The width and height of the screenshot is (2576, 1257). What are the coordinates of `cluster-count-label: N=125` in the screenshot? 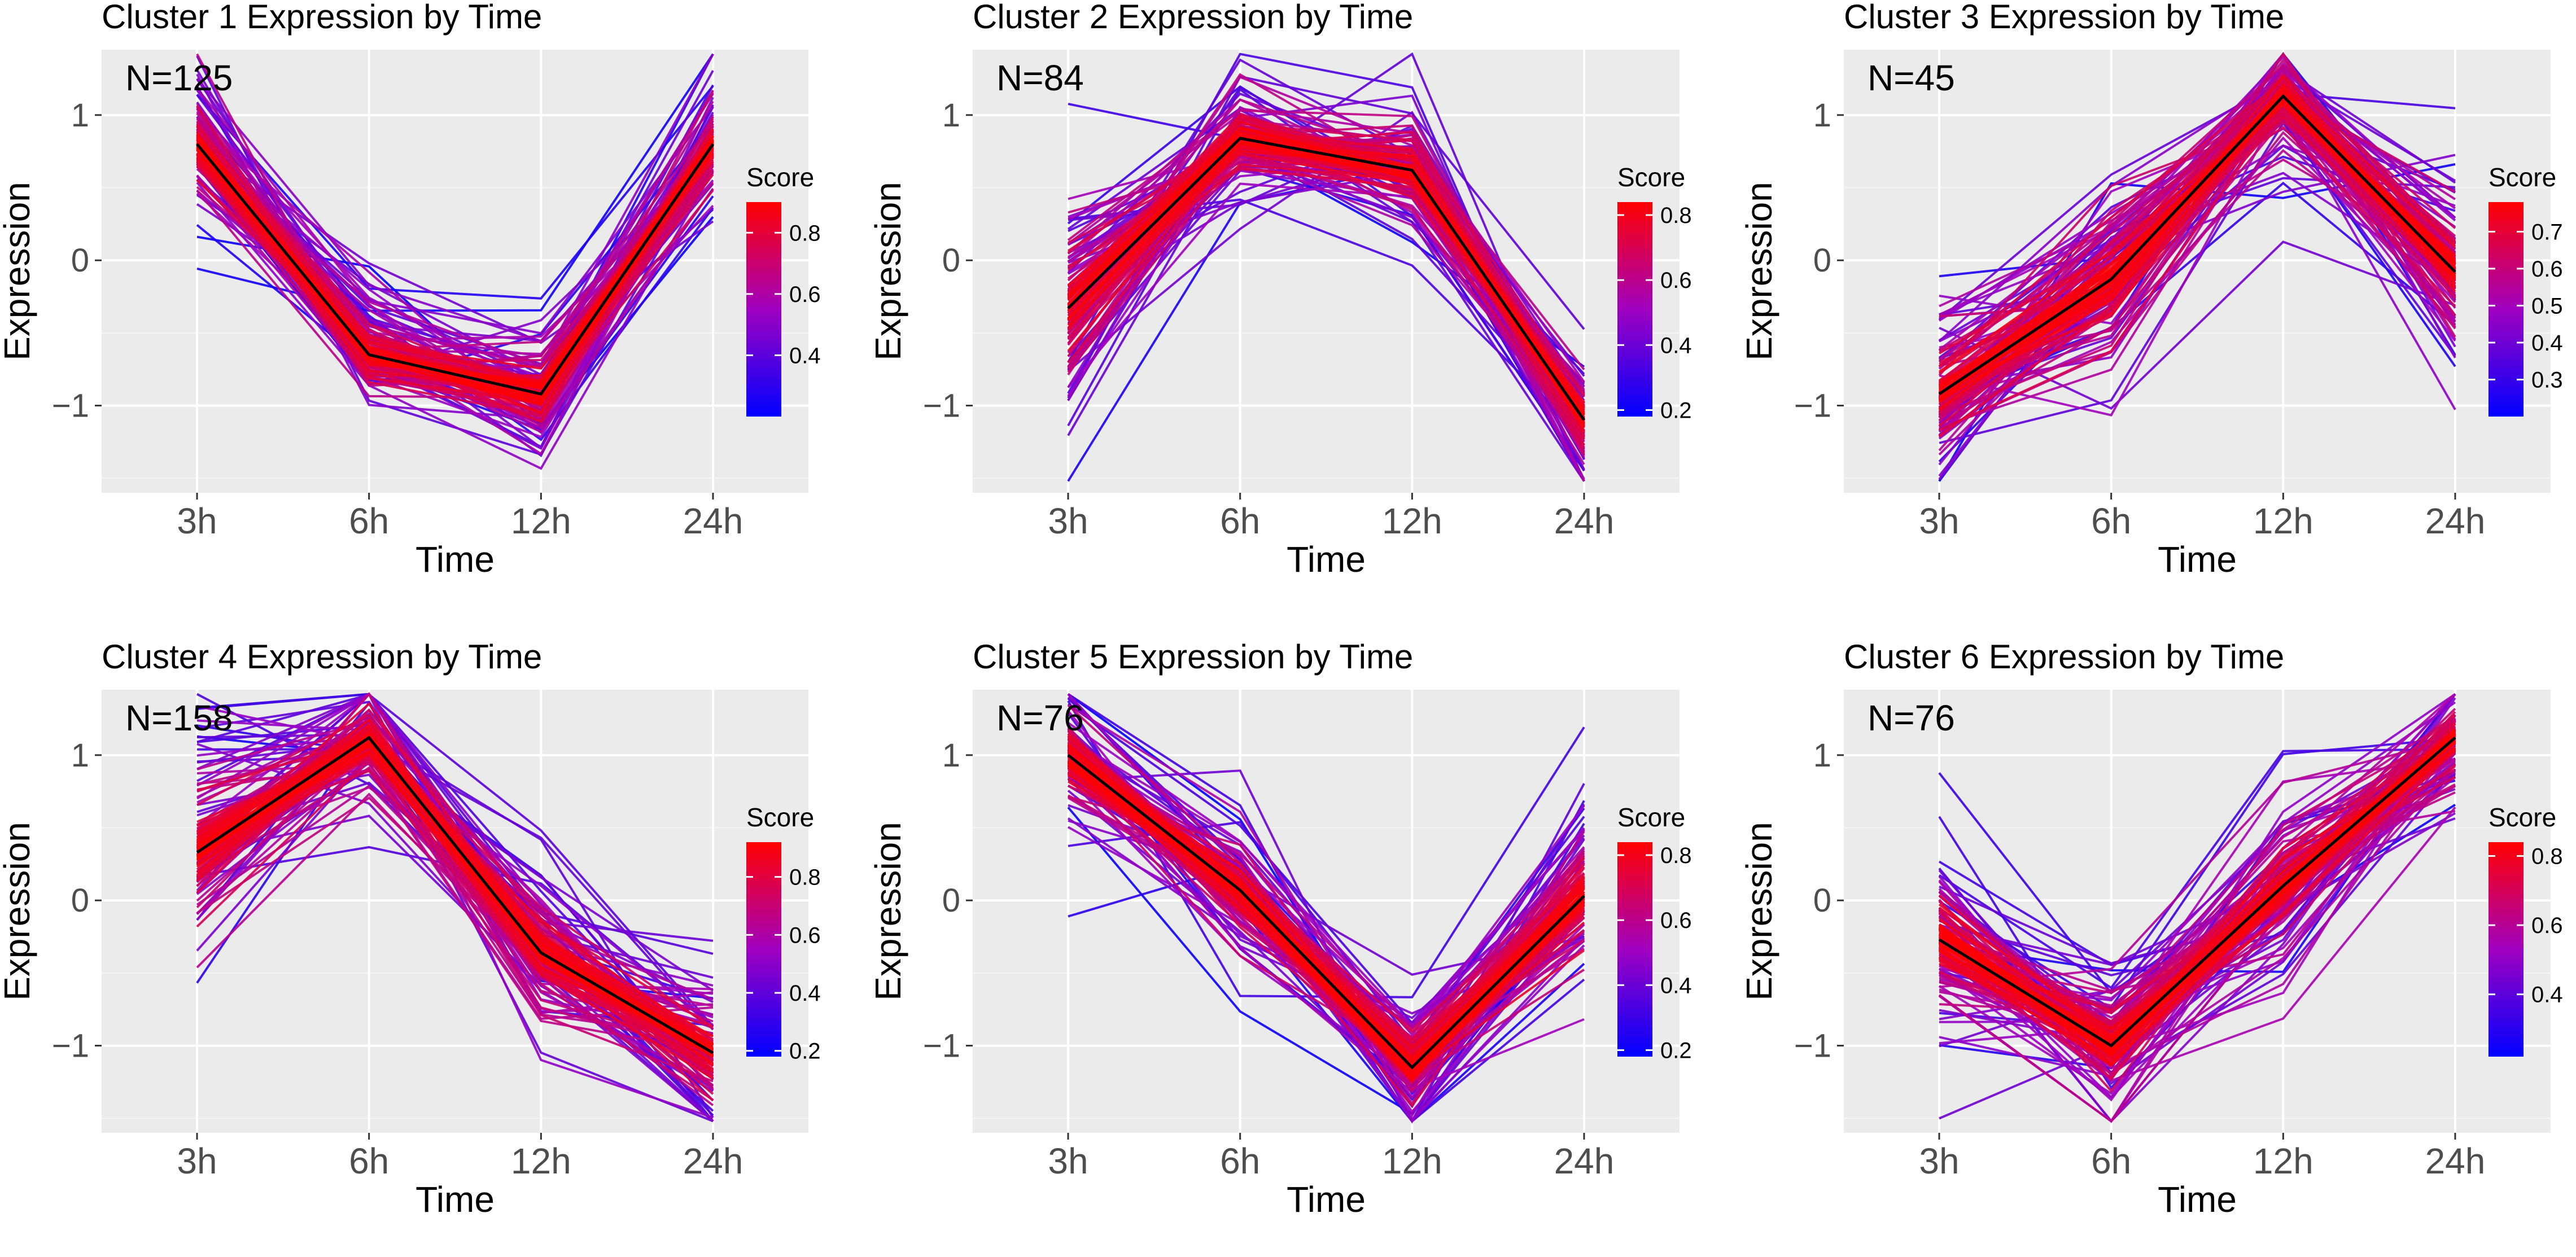 It's located at (179, 78).